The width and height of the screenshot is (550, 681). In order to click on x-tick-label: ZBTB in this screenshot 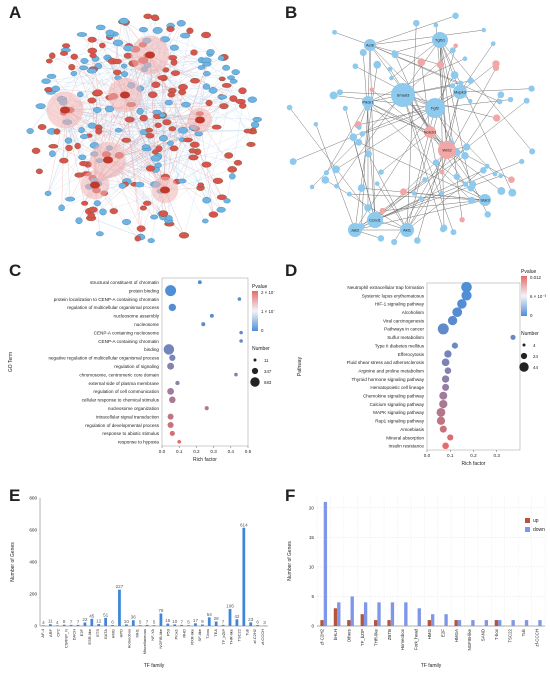, I will do `click(389, 634)`.